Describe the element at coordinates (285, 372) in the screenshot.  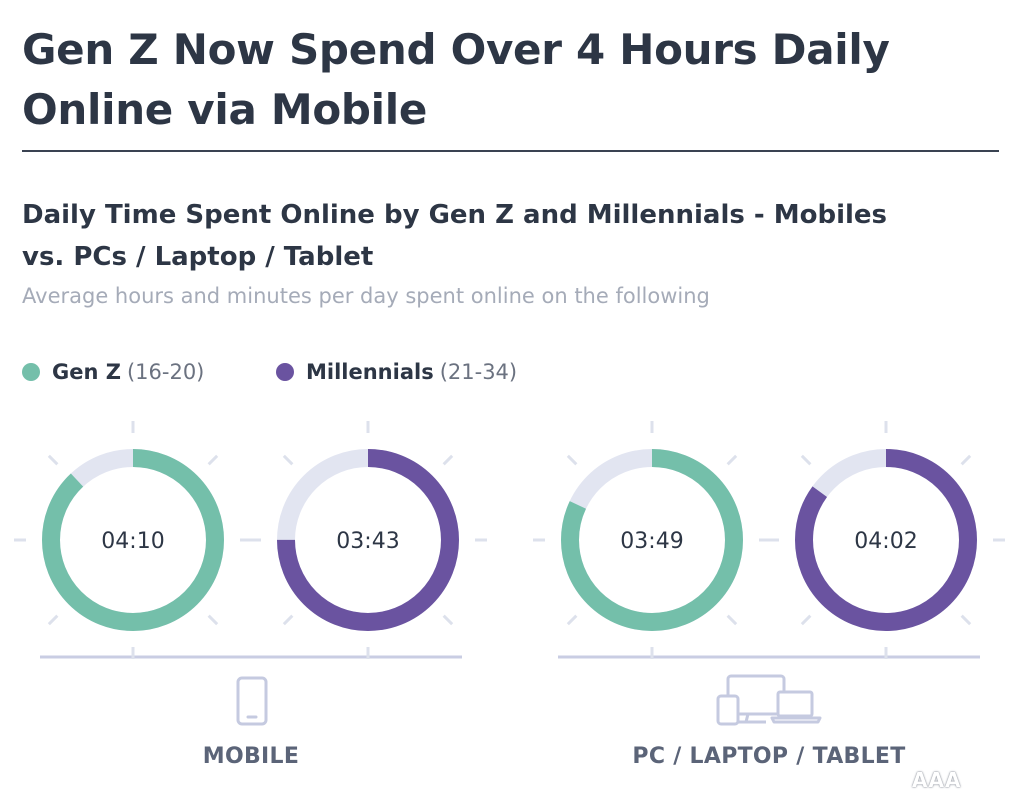
I see `legend-swatch-millennials` at that location.